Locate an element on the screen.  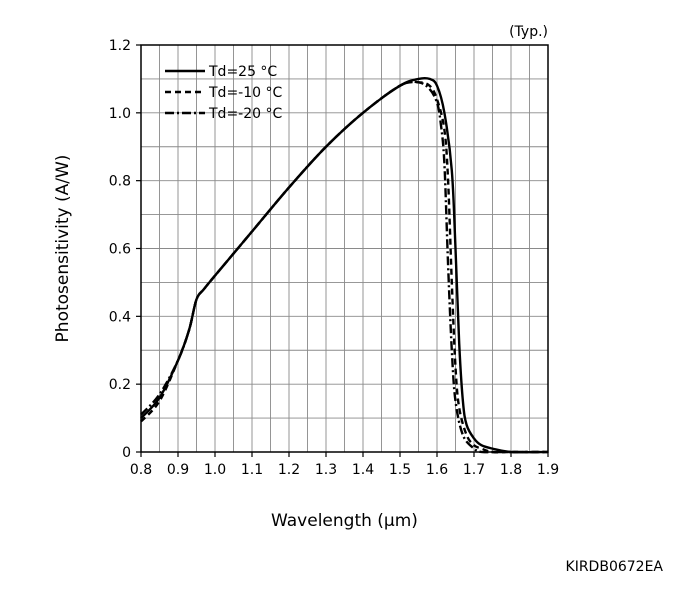
typical-note: (Typ.) is located at coordinates (528, 32).